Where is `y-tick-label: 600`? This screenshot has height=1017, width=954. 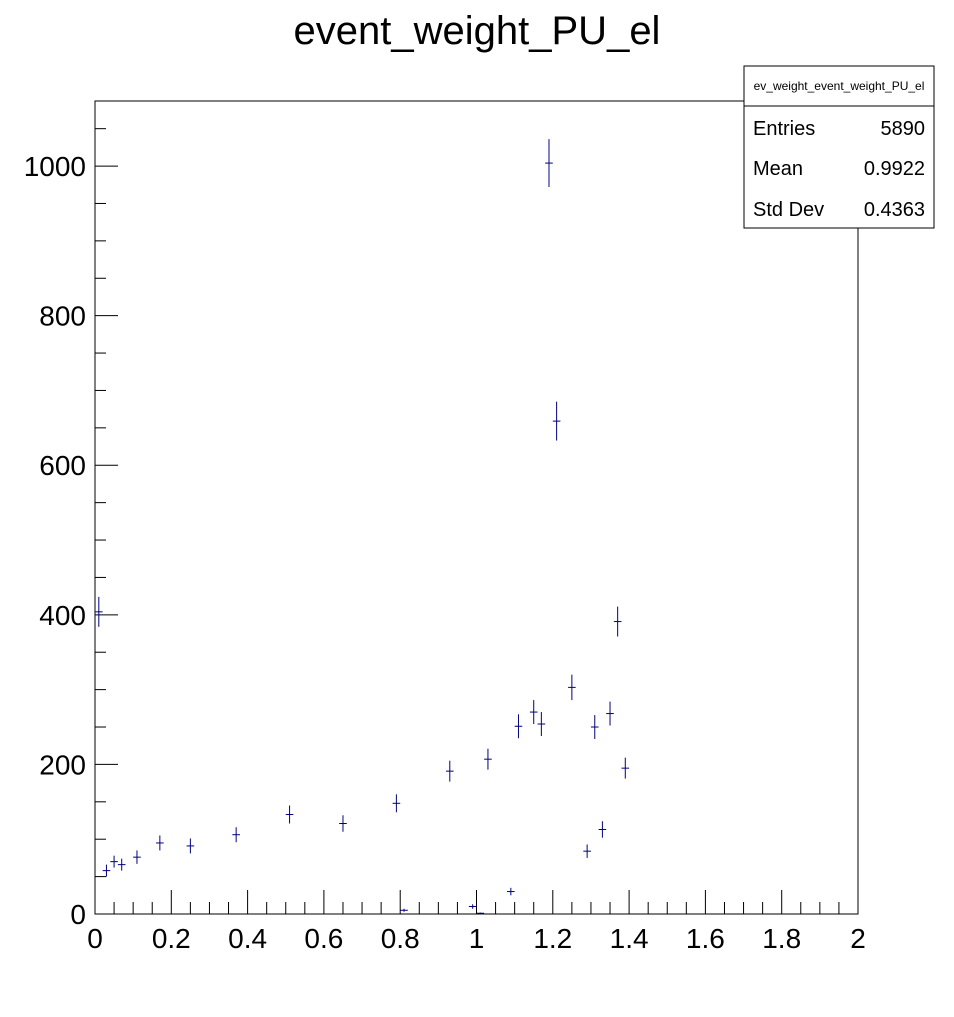
y-tick-label: 600 is located at coordinates (62, 465).